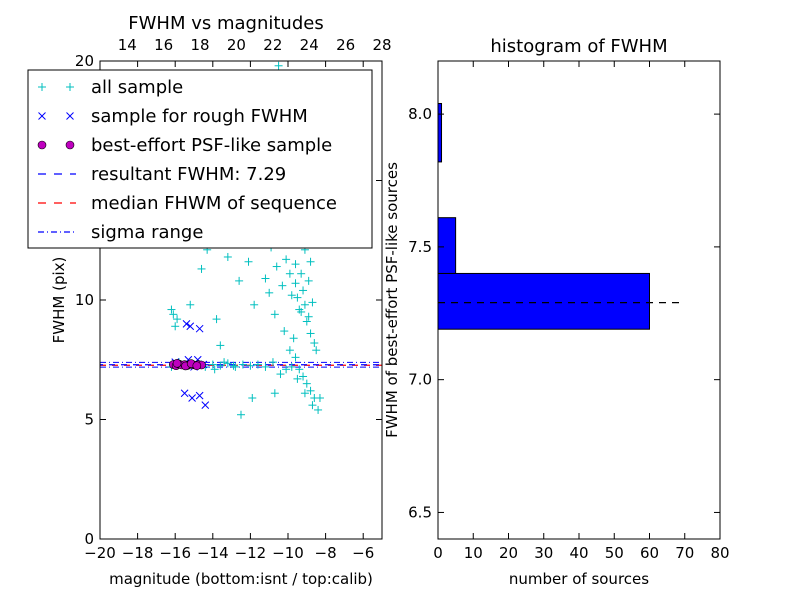  What do you see at coordinates (420, 512) in the screenshot?
I see `hist-y-tick-label-0: 6.5` at bounding box center [420, 512].